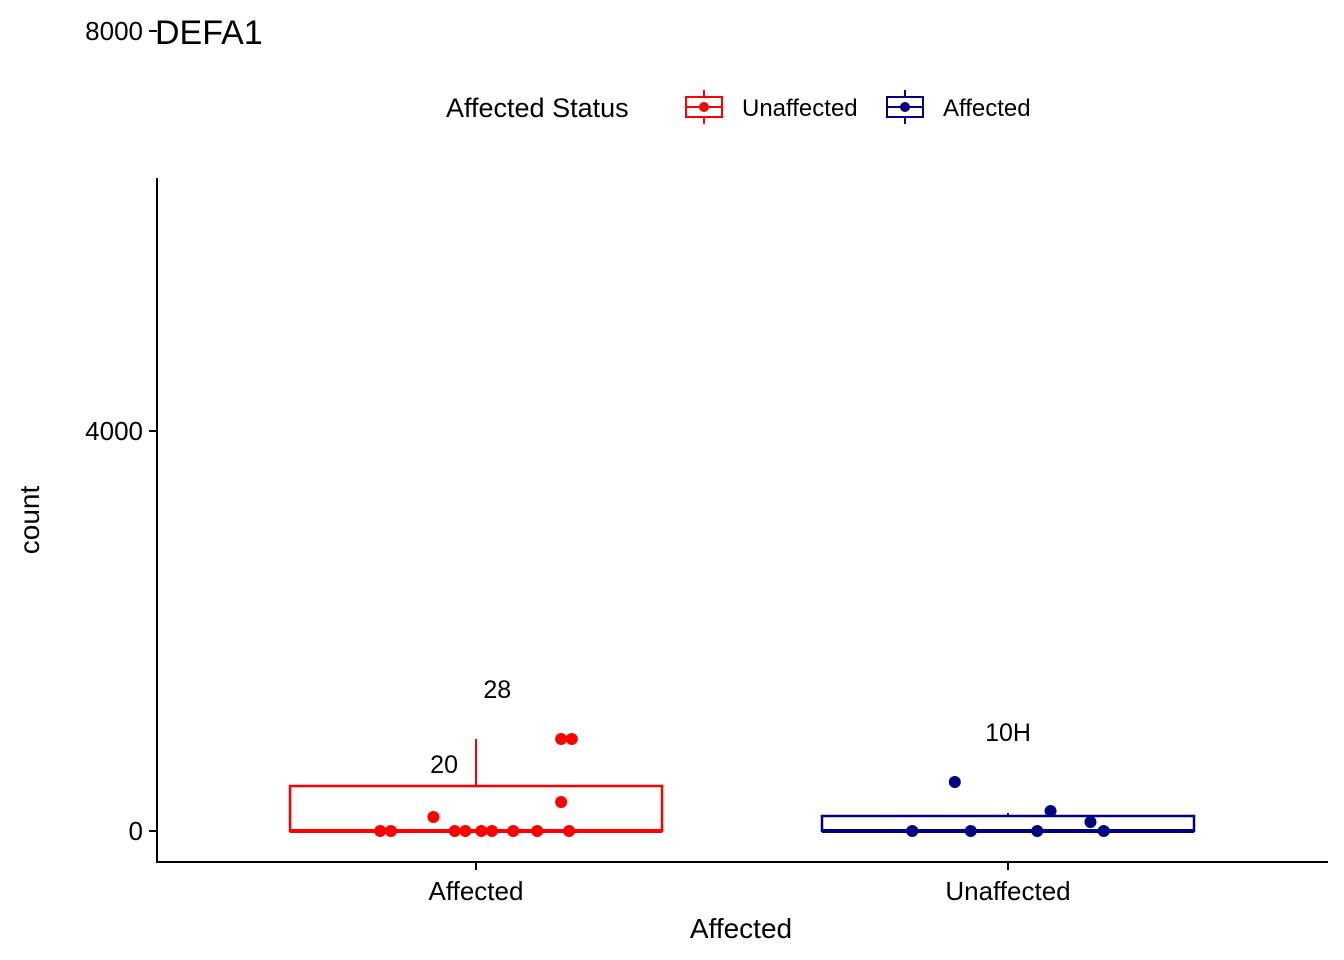 Image resolution: width=1344 pixels, height=960 pixels. What do you see at coordinates (741, 928) in the screenshot?
I see `x-axis-label: Affected` at bounding box center [741, 928].